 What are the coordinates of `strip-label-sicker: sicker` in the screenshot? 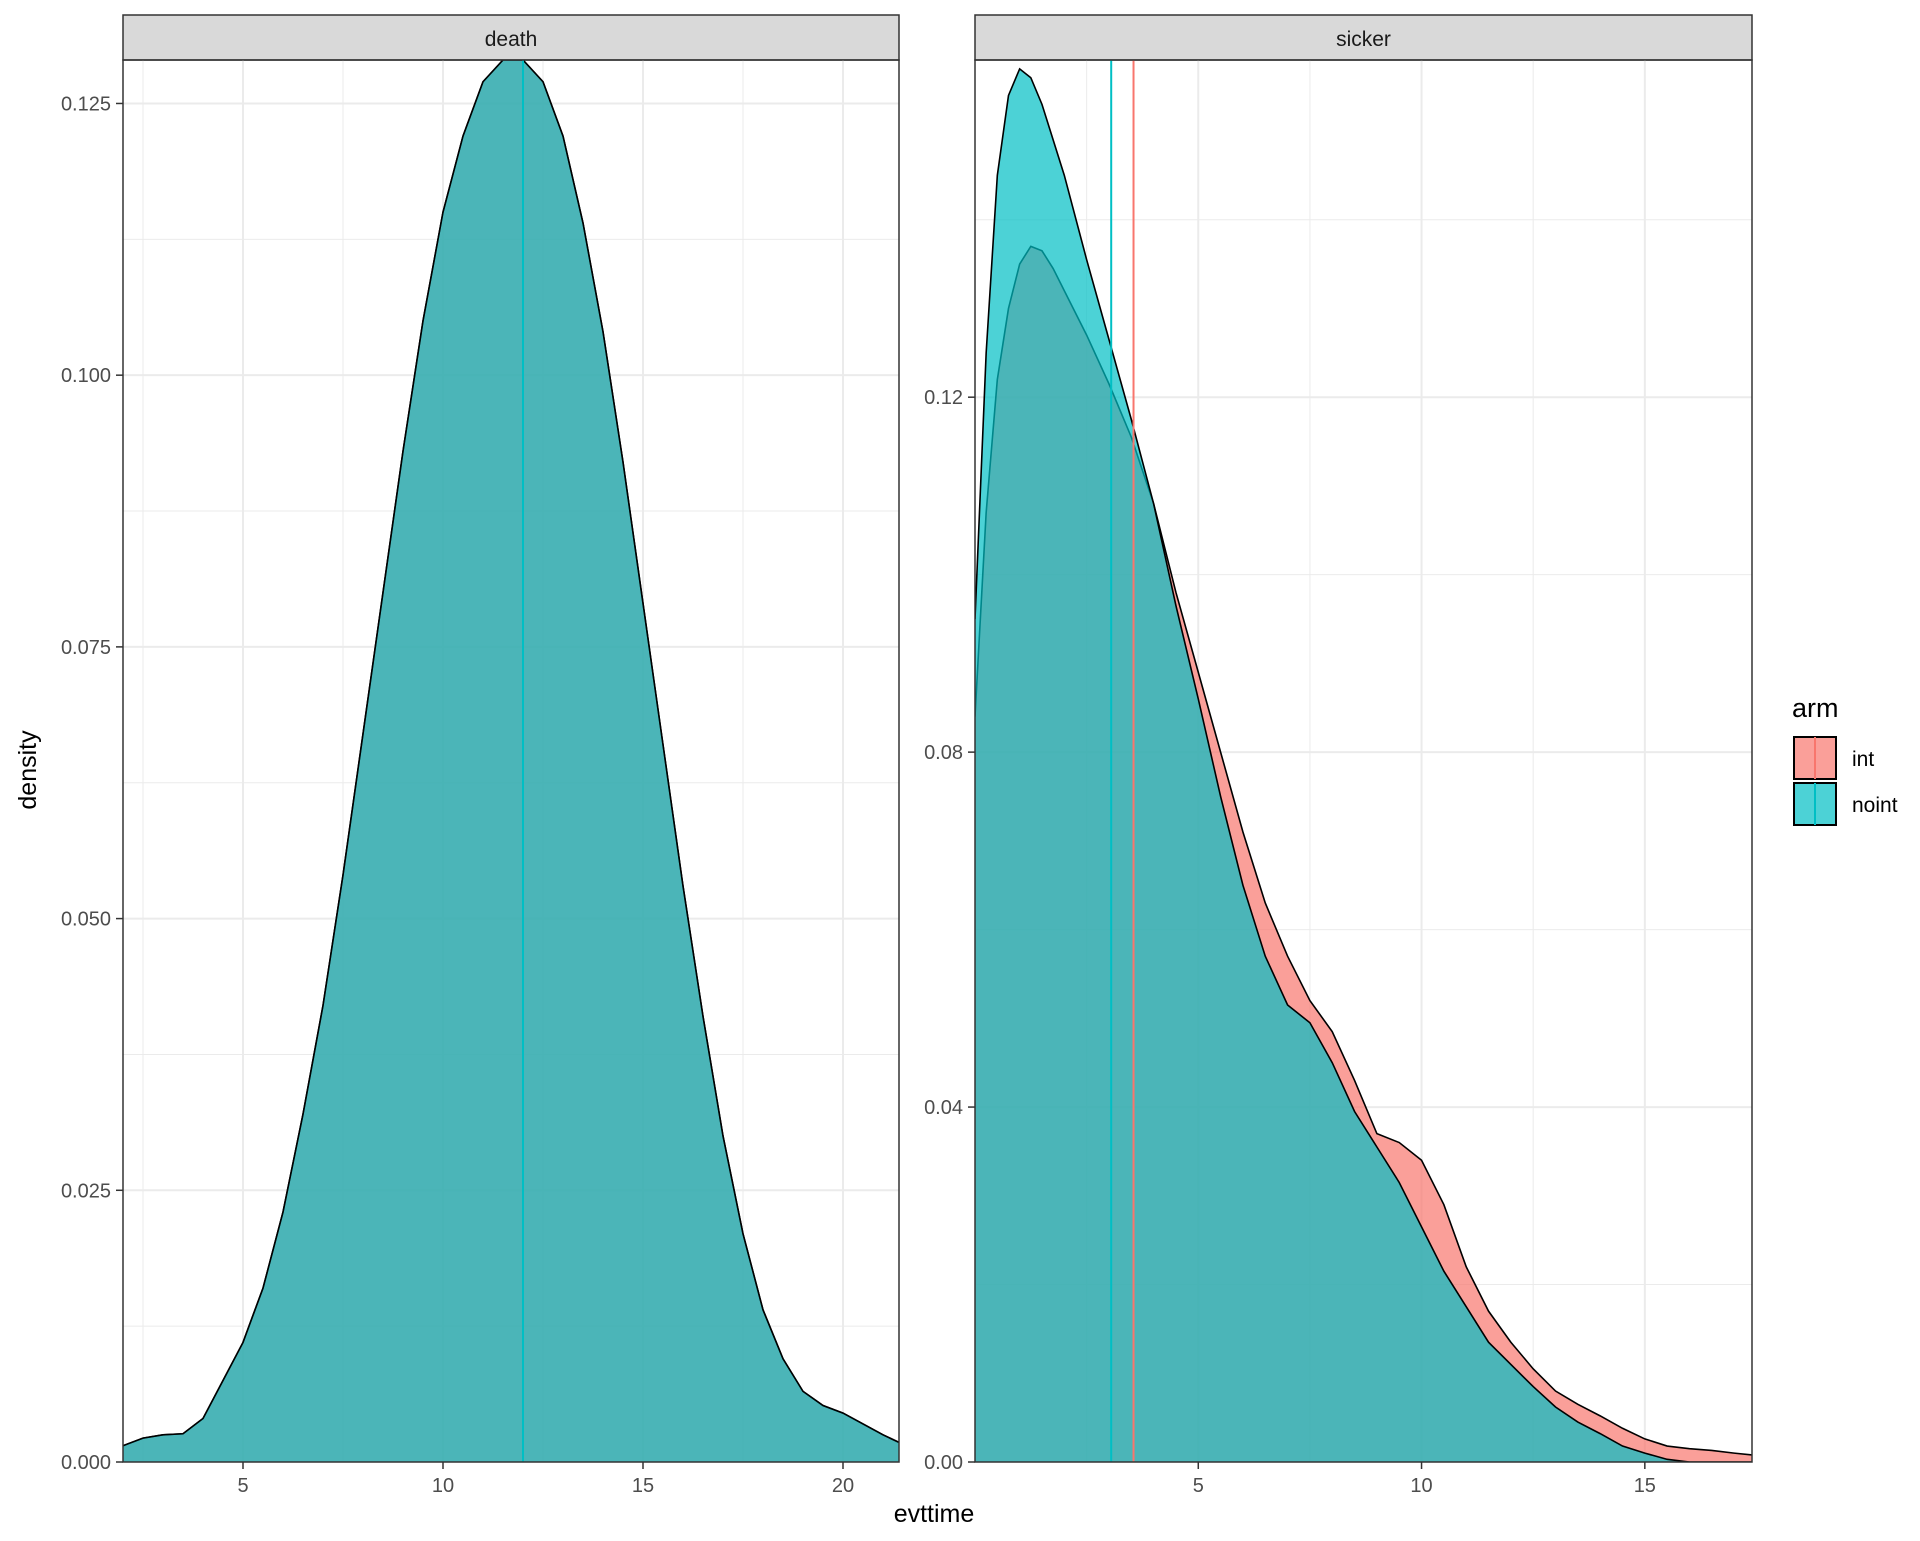 It's located at (1363, 39).